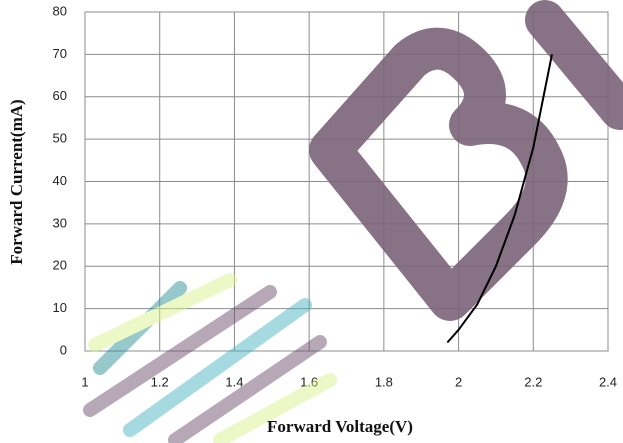 The image size is (623, 443). I want to click on x-tick-label: 1, so click(84, 381).